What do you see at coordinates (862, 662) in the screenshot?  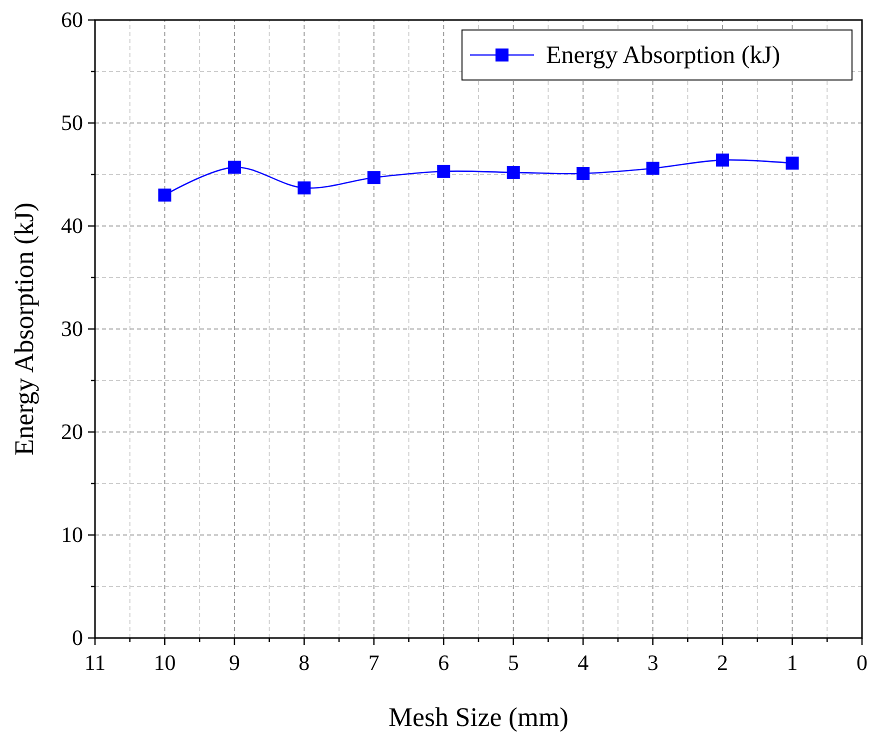 I see `x-tick-label: 0` at bounding box center [862, 662].